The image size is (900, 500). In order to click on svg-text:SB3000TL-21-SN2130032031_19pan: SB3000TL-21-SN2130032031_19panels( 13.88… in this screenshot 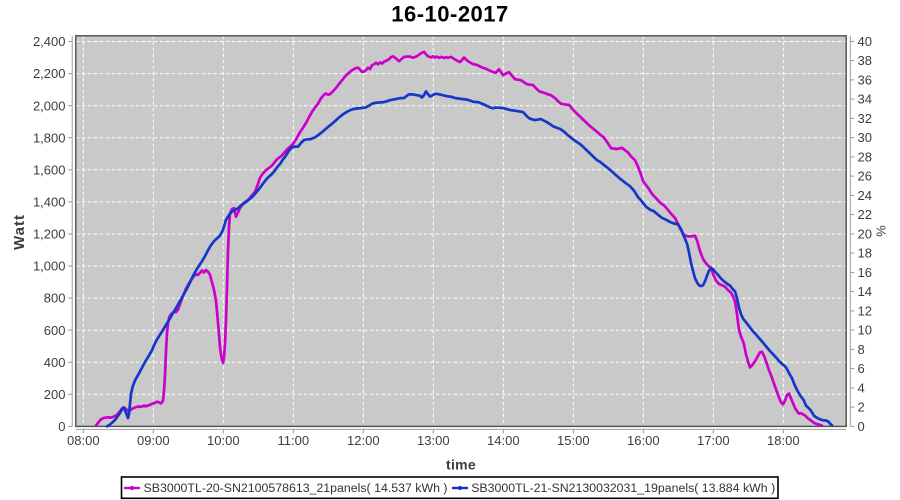, I will do `click(623, 488)`.